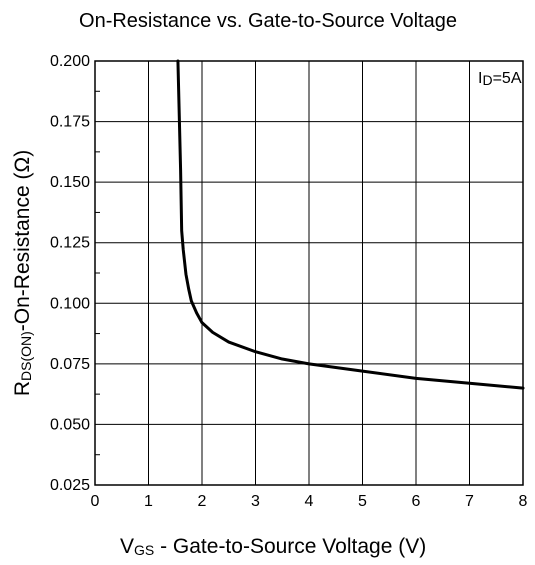 The height and width of the screenshot is (565, 535). I want to click on y-tick-label: 0.100, so click(70, 303).